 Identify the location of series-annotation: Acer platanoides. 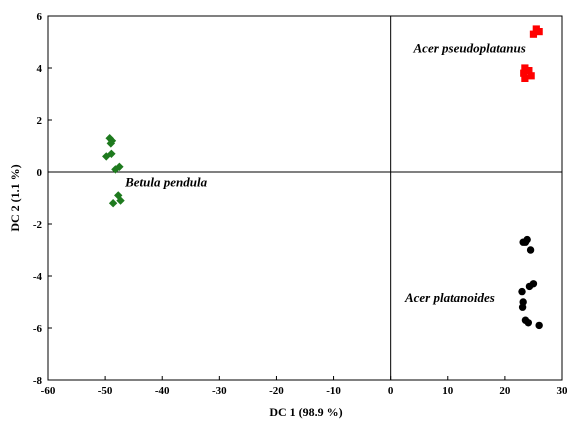
(449, 297).